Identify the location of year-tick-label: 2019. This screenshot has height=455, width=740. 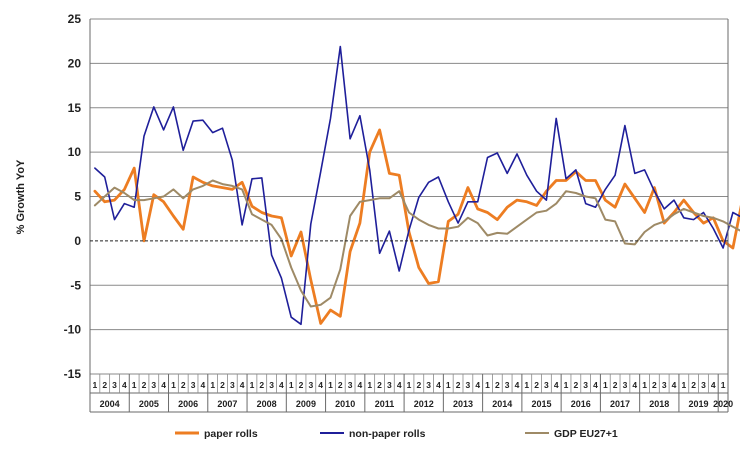
(699, 404).